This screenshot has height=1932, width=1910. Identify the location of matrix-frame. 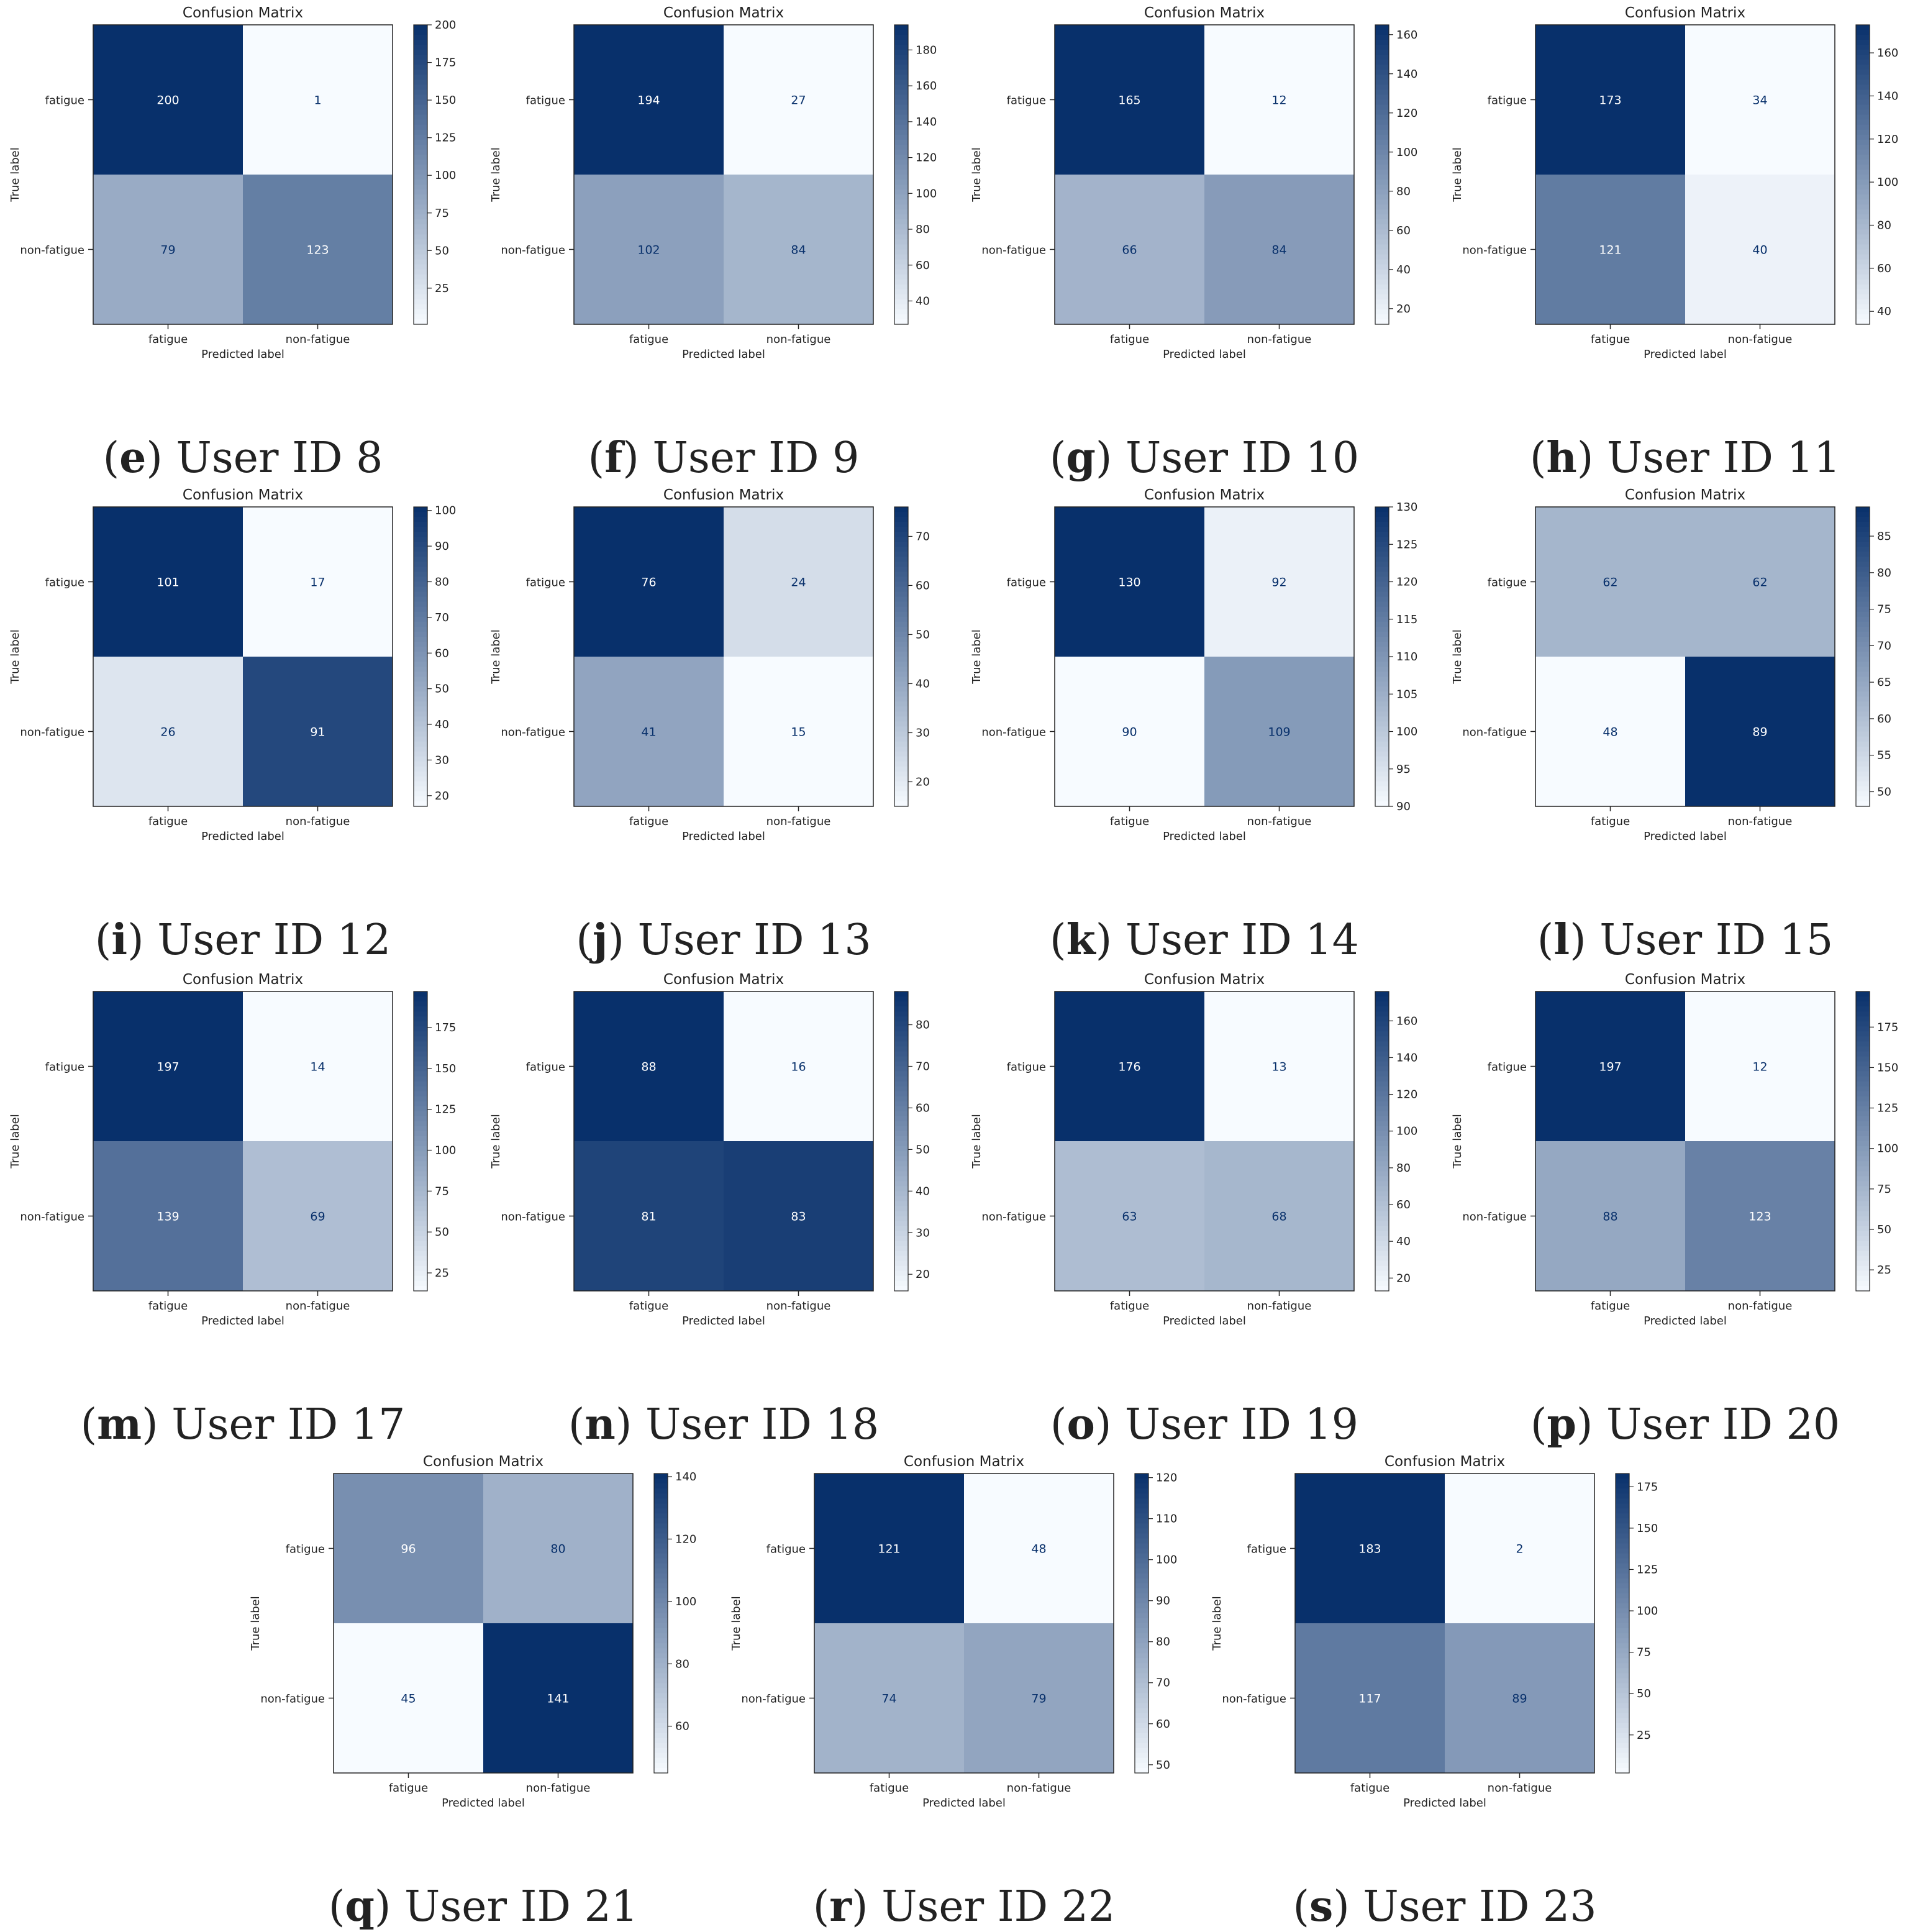
(243, 1141).